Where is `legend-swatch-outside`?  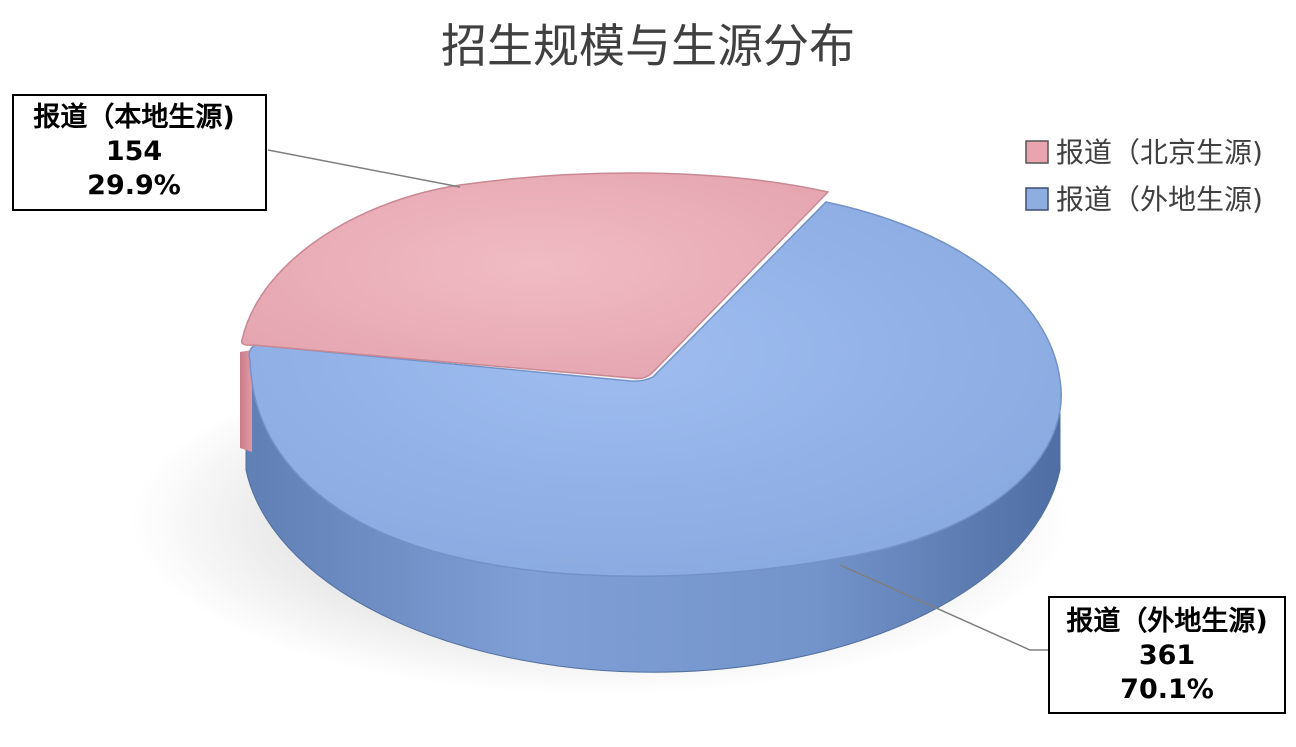 legend-swatch-outside is located at coordinates (1037, 199).